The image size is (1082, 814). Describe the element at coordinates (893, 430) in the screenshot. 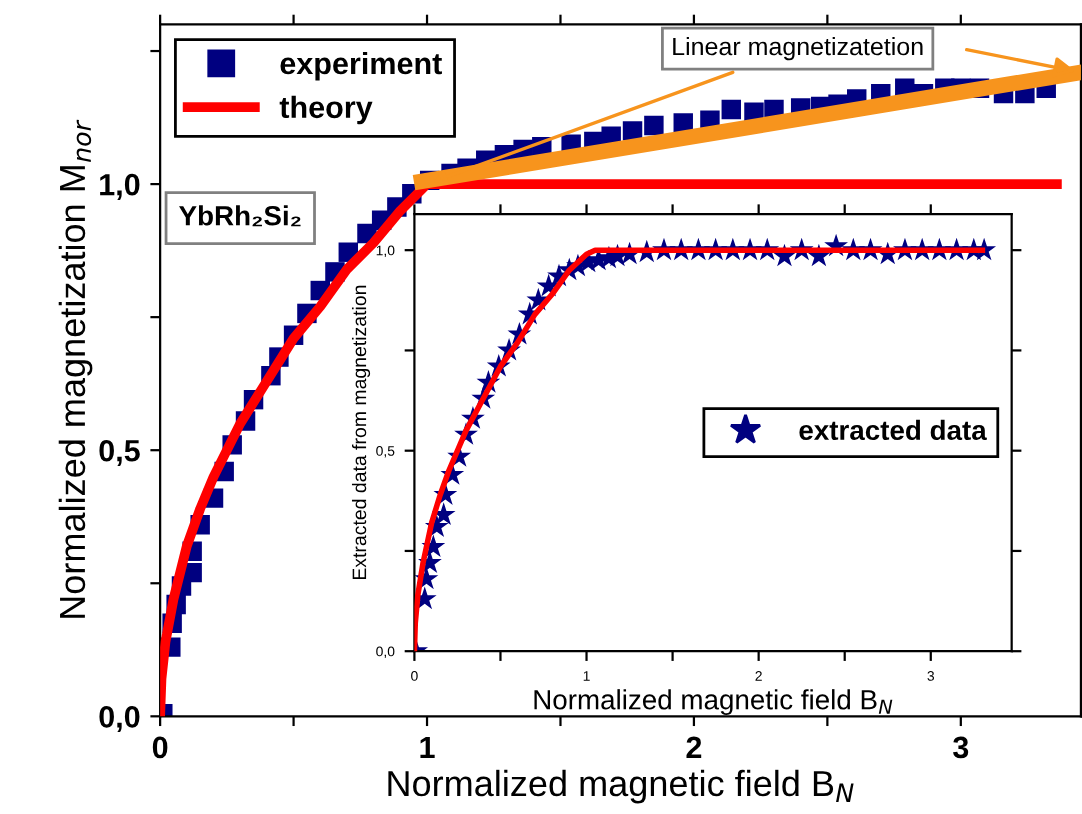

I see `legend-label: extracted data` at that location.